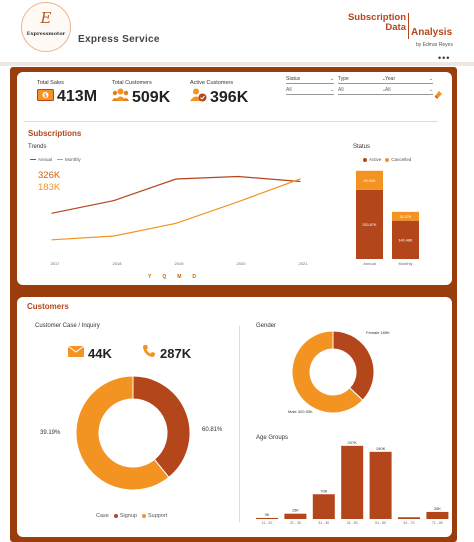 This screenshot has height=542, width=474. What do you see at coordinates (409, 523) in the screenshot?
I see `x-tick-label: 61 - 70` at bounding box center [409, 523].